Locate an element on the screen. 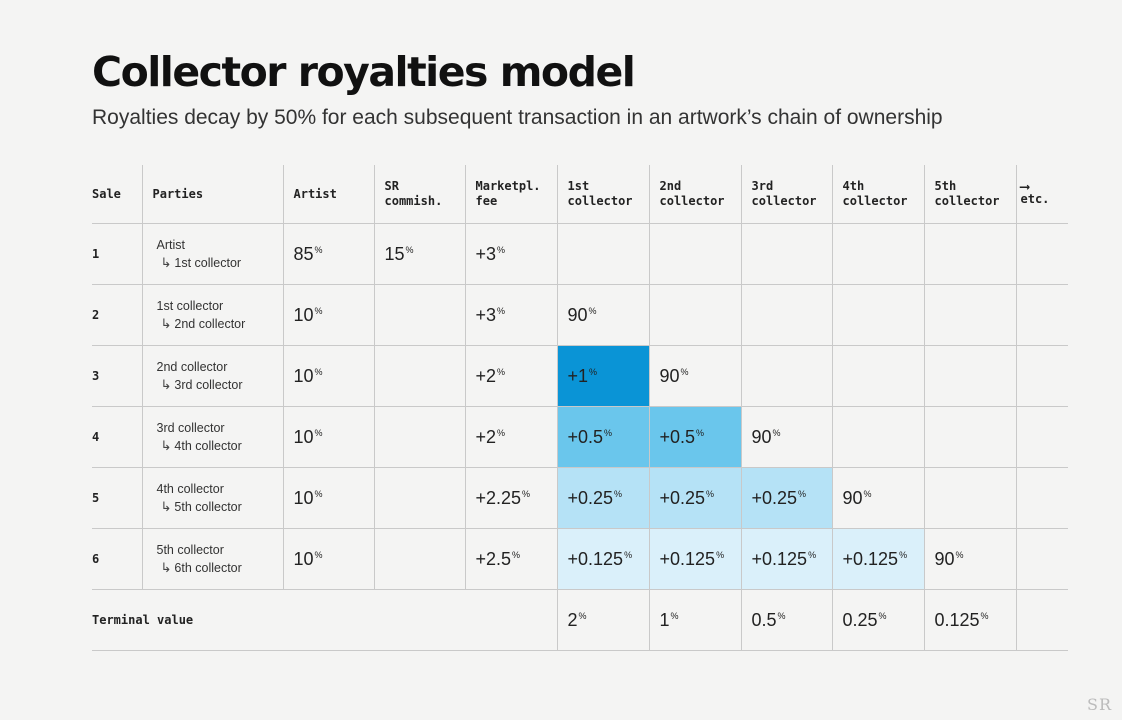  party-to-line: ↳ 6th collector is located at coordinates (217, 568).